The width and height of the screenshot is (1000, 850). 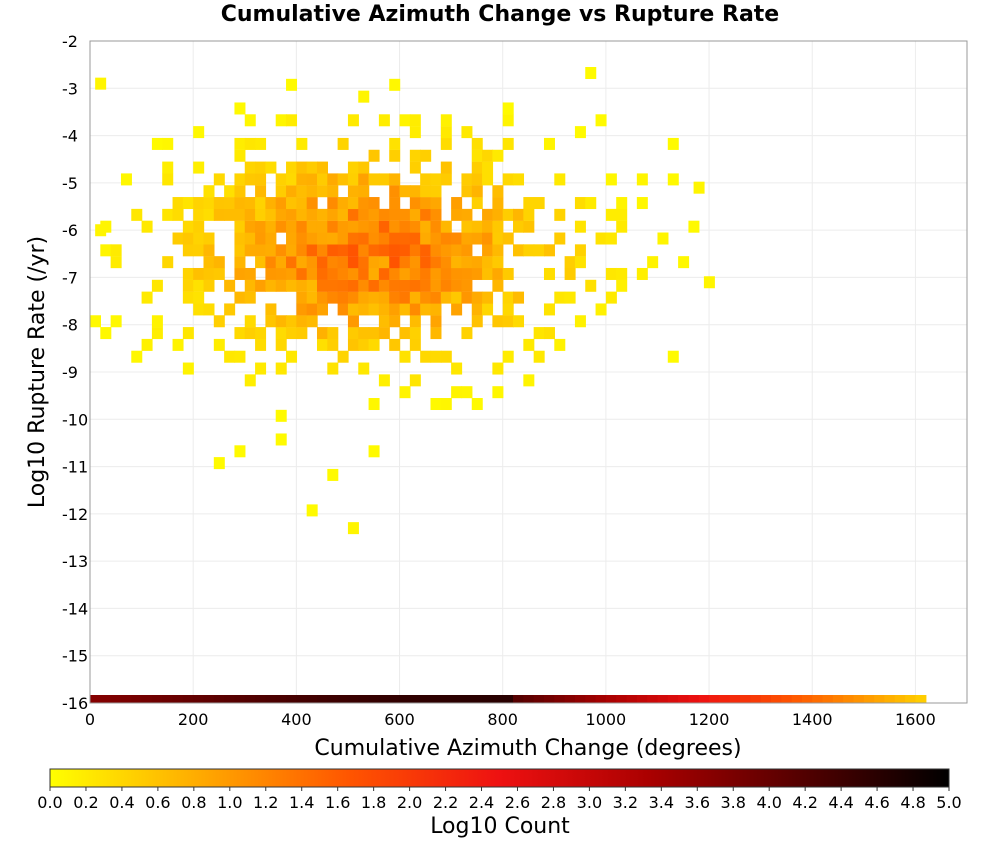 I want to click on y-tick-label: -5, so click(x=70, y=183).